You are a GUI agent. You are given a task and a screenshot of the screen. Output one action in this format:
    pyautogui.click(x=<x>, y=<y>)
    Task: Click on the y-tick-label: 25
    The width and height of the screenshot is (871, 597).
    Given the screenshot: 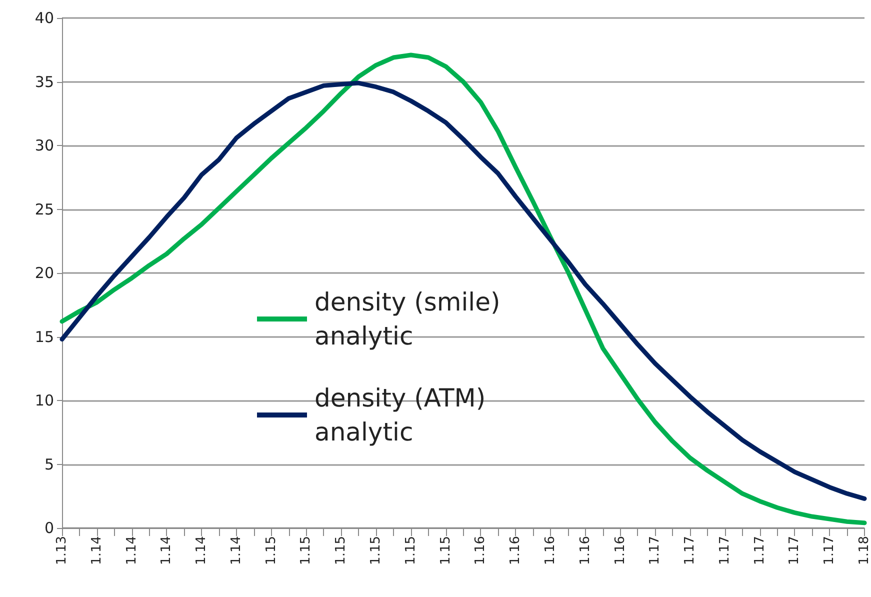 What is the action you would take?
    pyautogui.click(x=44, y=209)
    